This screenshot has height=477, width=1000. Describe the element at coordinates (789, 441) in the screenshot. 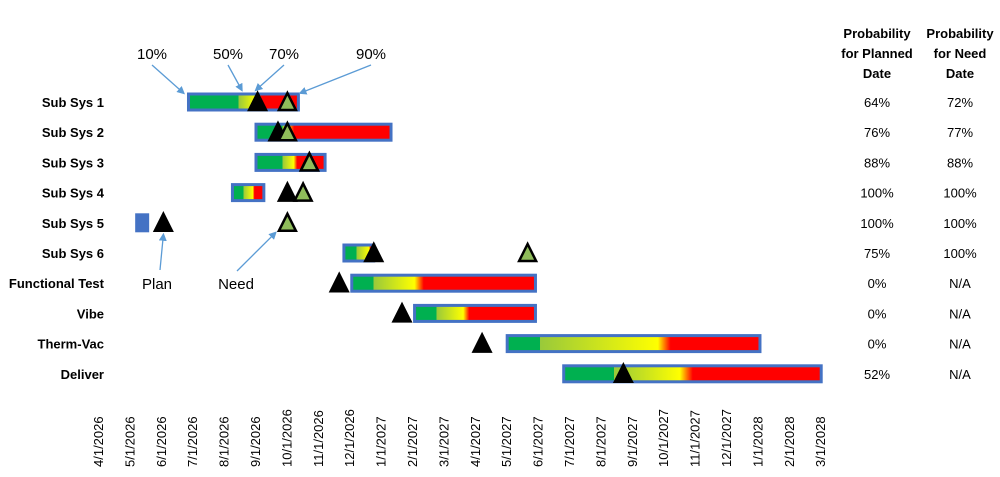

I see `x-tick-label: 2/1/2028` at that location.